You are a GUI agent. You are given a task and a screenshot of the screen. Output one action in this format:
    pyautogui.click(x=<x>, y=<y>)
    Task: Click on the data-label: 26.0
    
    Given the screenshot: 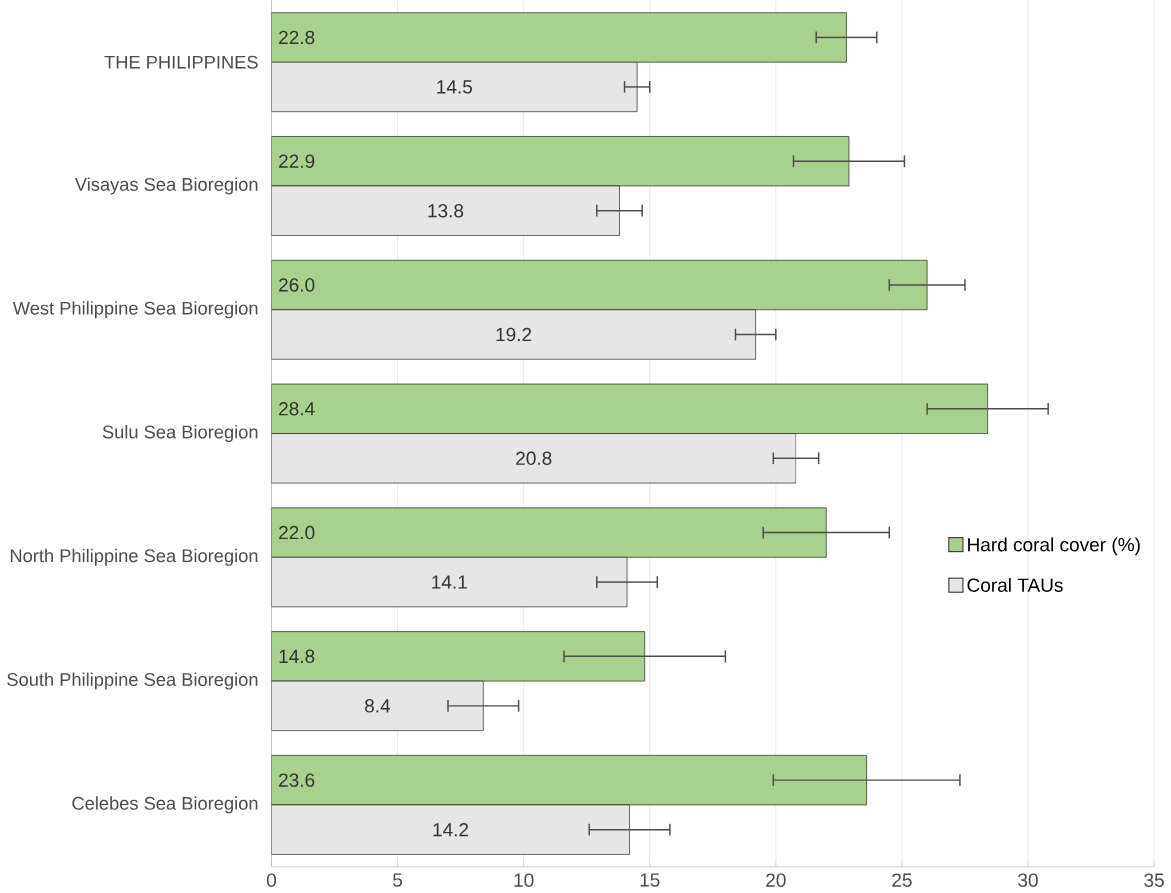 What is the action you would take?
    pyautogui.click(x=297, y=285)
    